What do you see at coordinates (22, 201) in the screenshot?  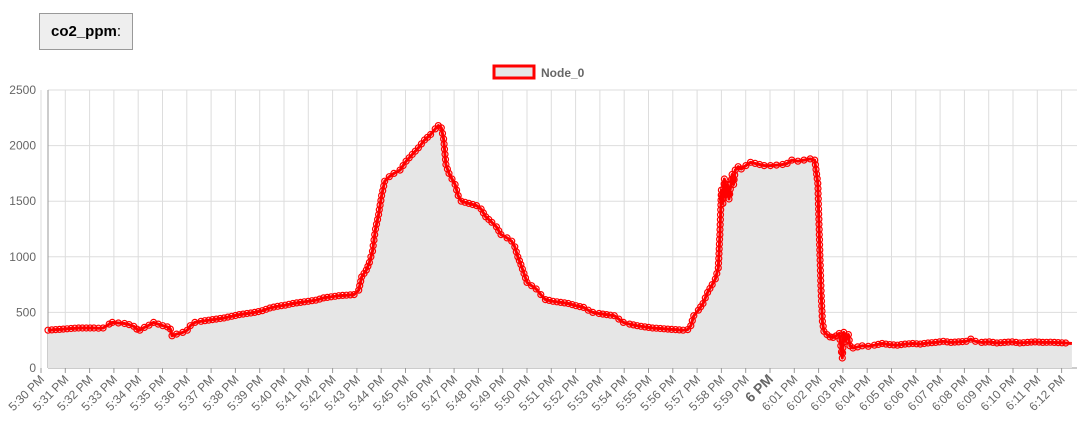 I see `y-tick-label: 1500` at bounding box center [22, 201].